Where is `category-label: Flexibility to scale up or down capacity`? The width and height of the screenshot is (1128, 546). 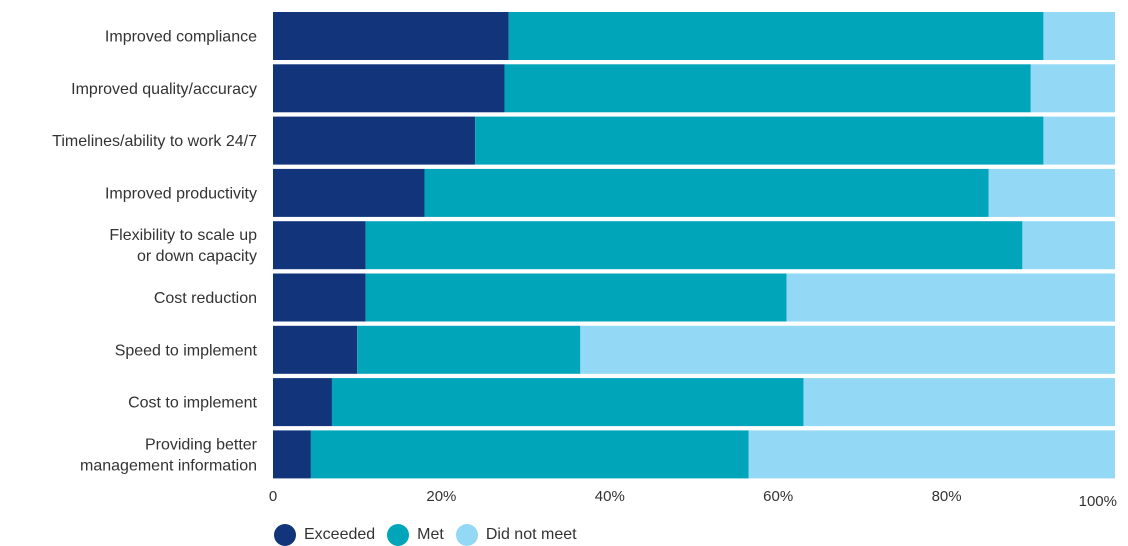
category-label: Flexibility to scale up or down capacity is located at coordinates (183, 246).